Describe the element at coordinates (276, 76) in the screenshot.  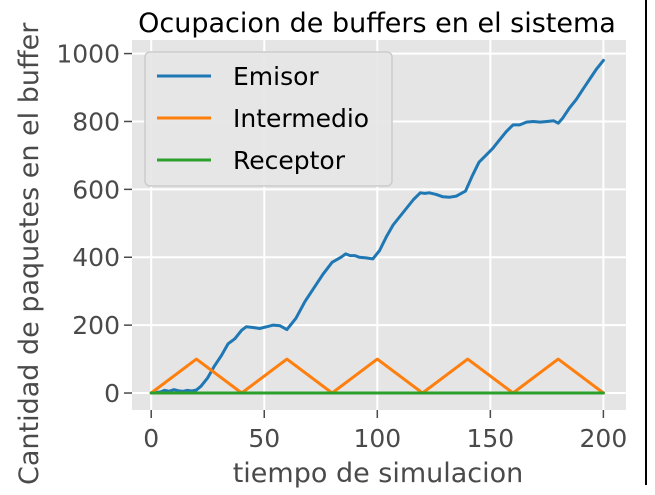
I see `legend-label-emisor: Emisor` at that location.